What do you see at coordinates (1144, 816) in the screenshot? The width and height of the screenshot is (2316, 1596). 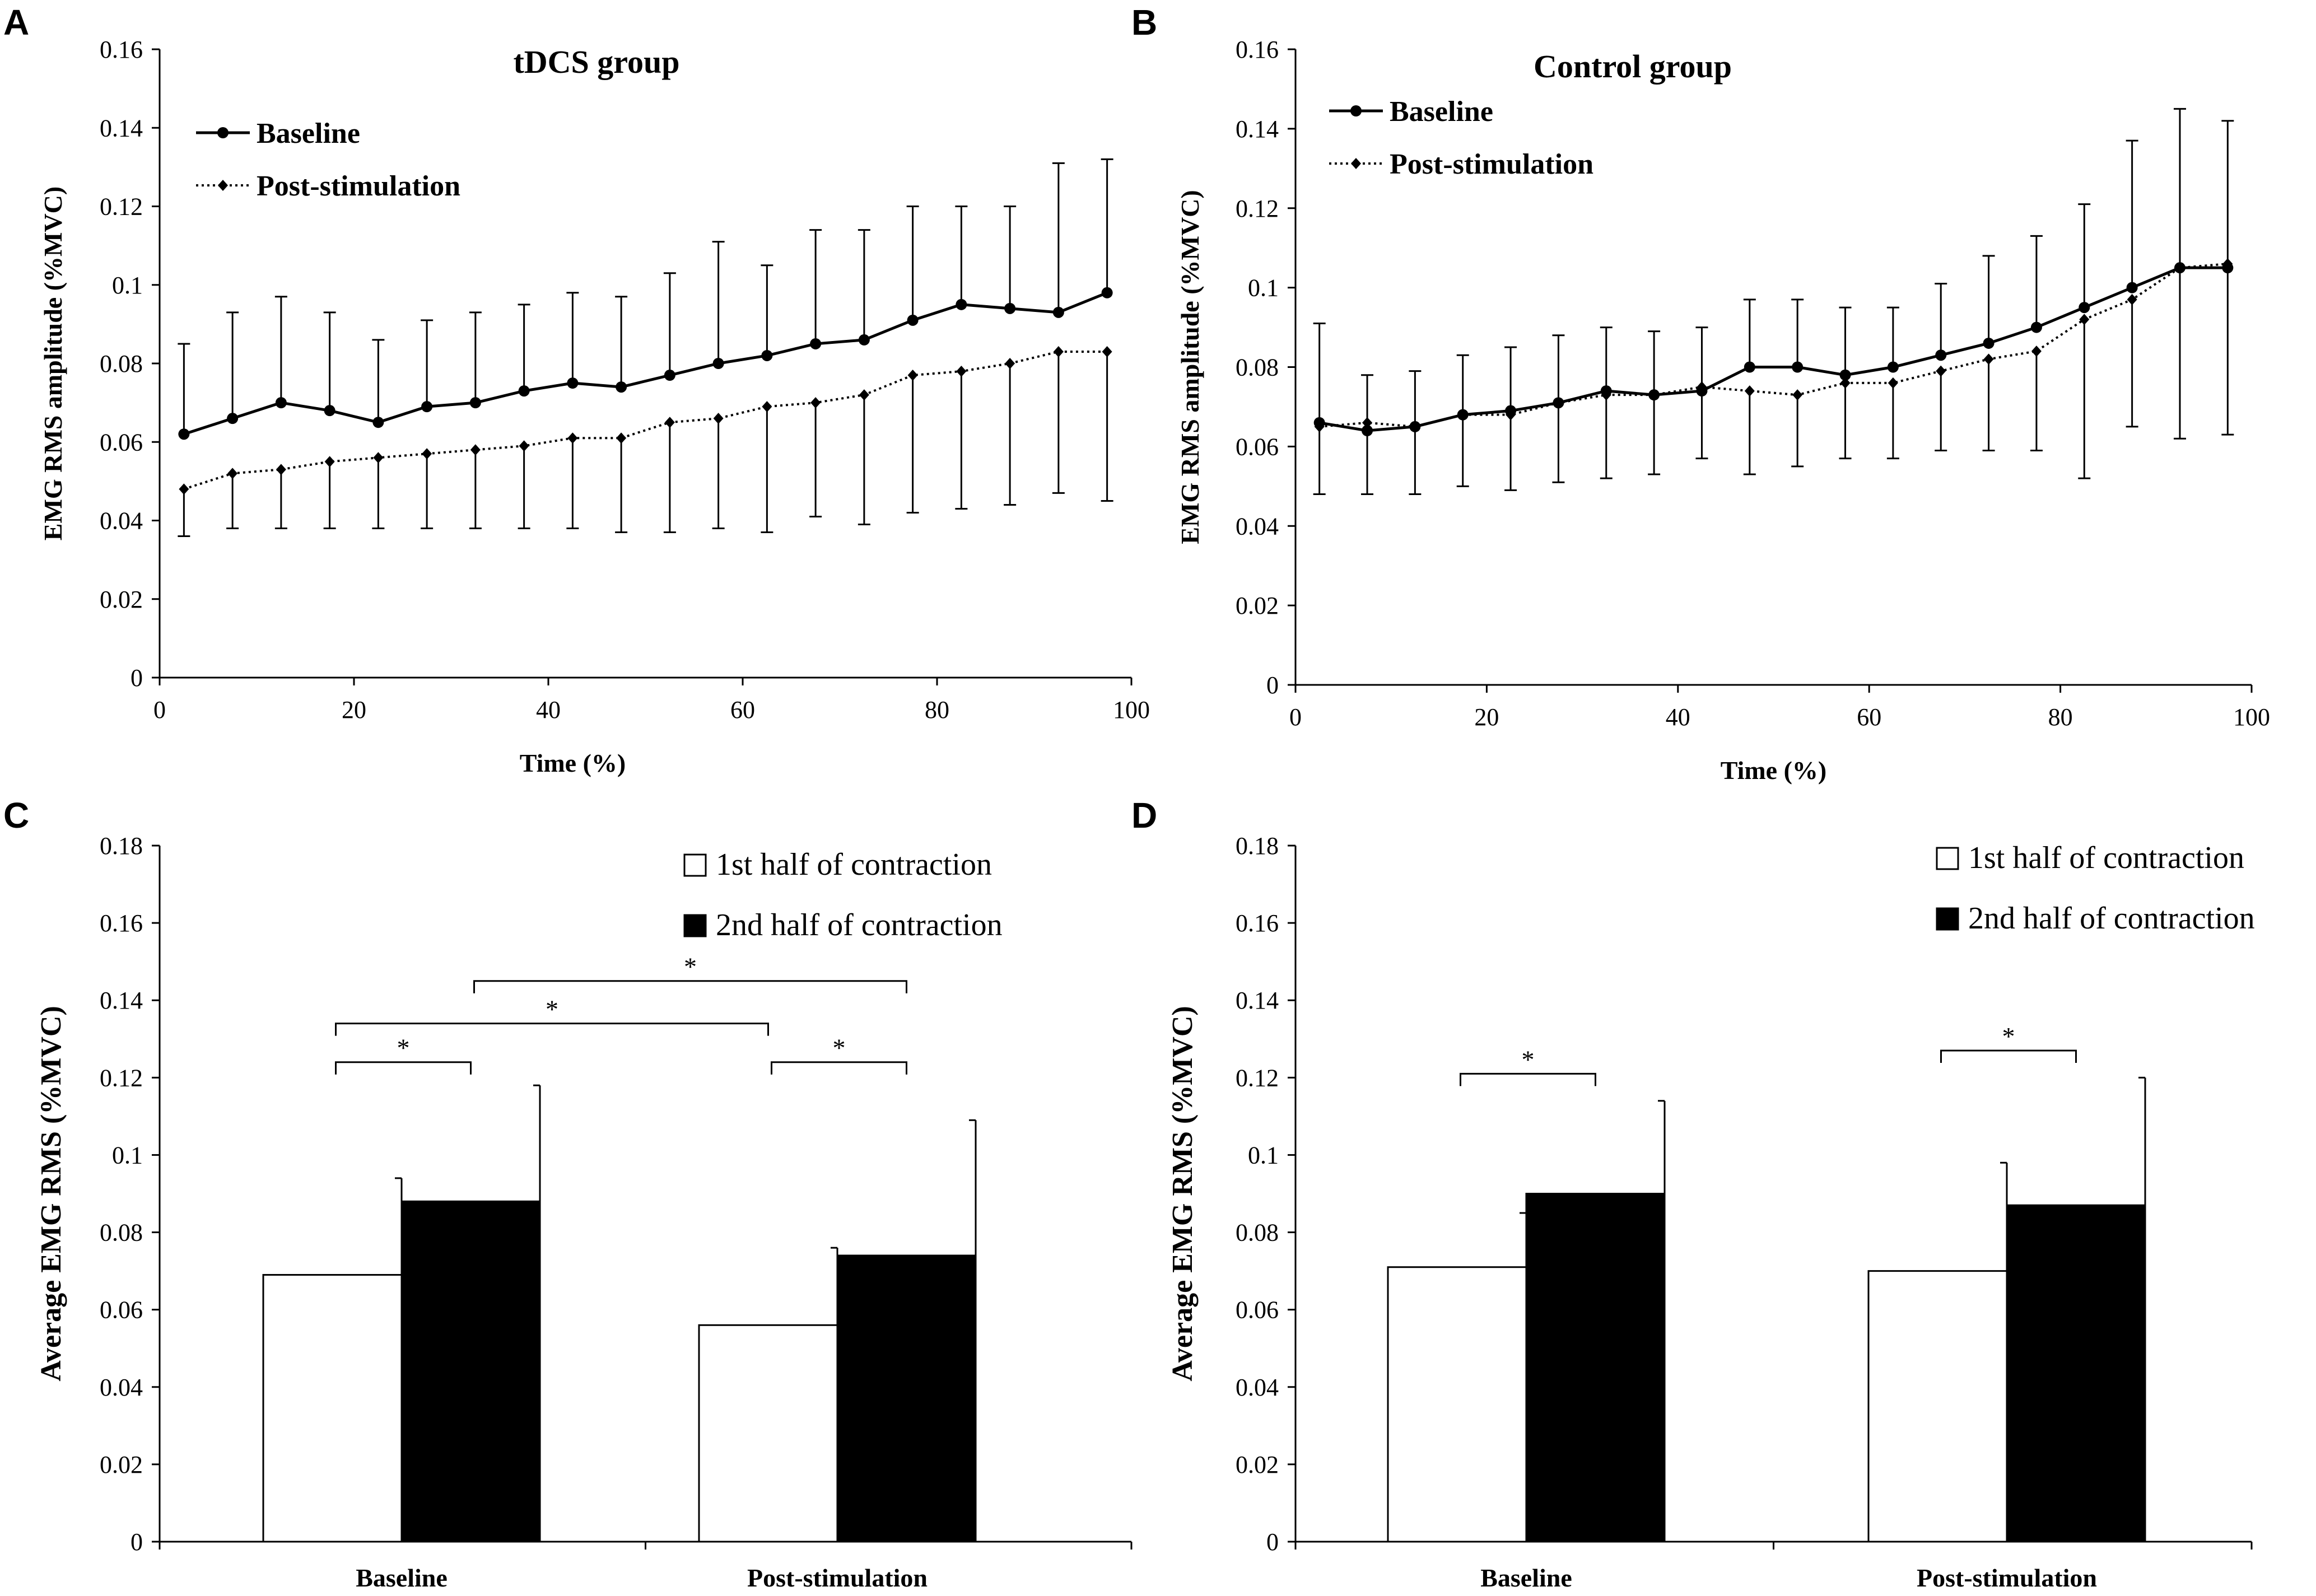 I see `panel-letter: D` at bounding box center [1144, 816].